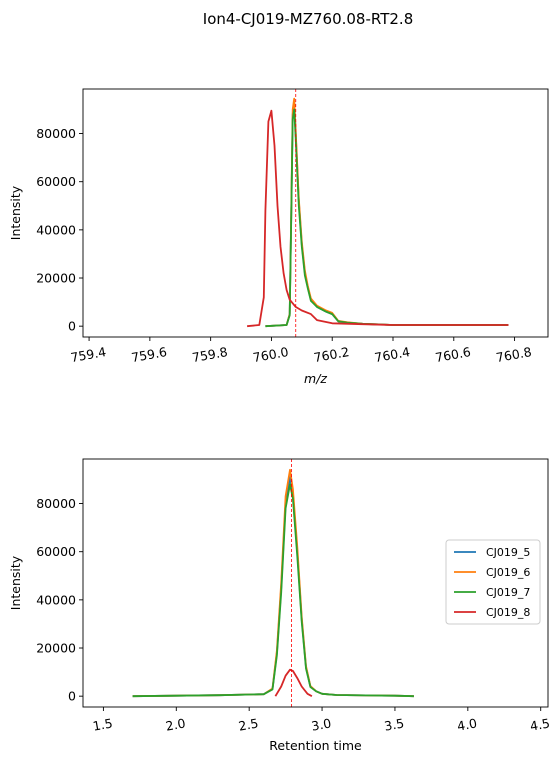 The width and height of the screenshot is (558, 762). Describe the element at coordinates (315, 378) in the screenshot. I see `x-axis-label: m/z` at that location.